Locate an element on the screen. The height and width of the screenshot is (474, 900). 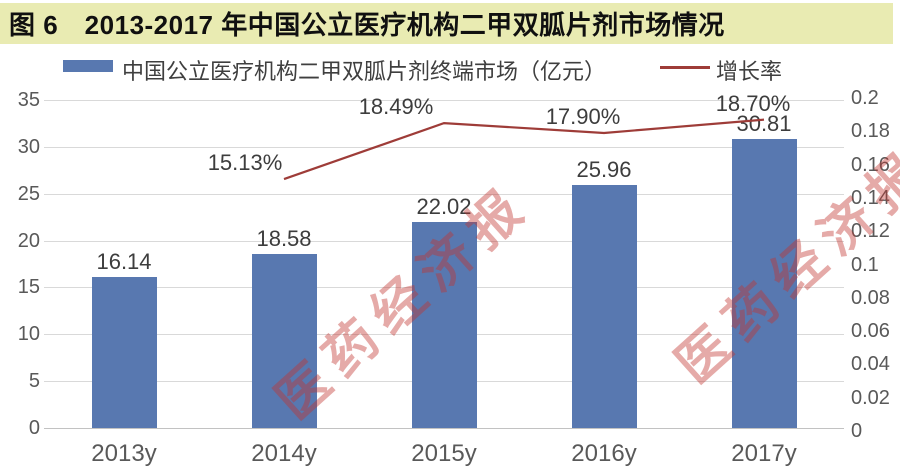
legend-line-swatch is located at coordinates (685, 67).